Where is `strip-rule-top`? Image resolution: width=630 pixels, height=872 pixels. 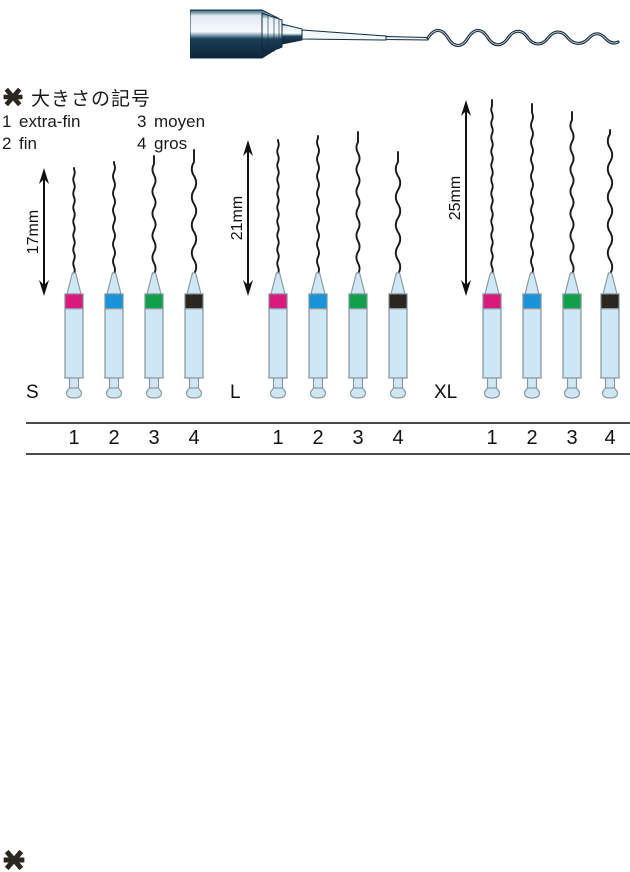 strip-rule-top is located at coordinates (328, 423).